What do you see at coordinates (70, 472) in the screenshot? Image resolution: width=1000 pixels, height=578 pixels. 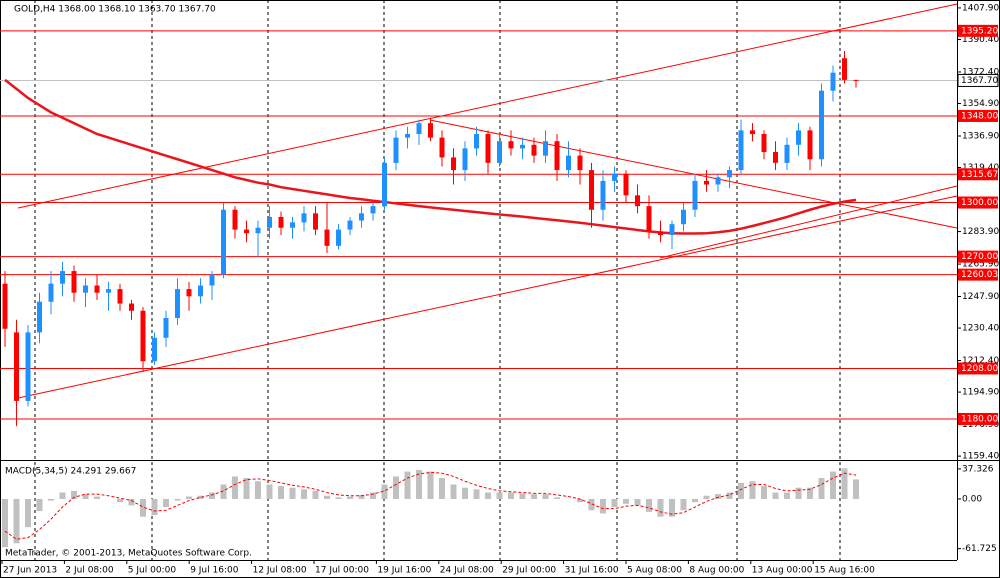 I see `macd-header: MACD(5,34,5) 24.291 29.667` at bounding box center [70, 472].